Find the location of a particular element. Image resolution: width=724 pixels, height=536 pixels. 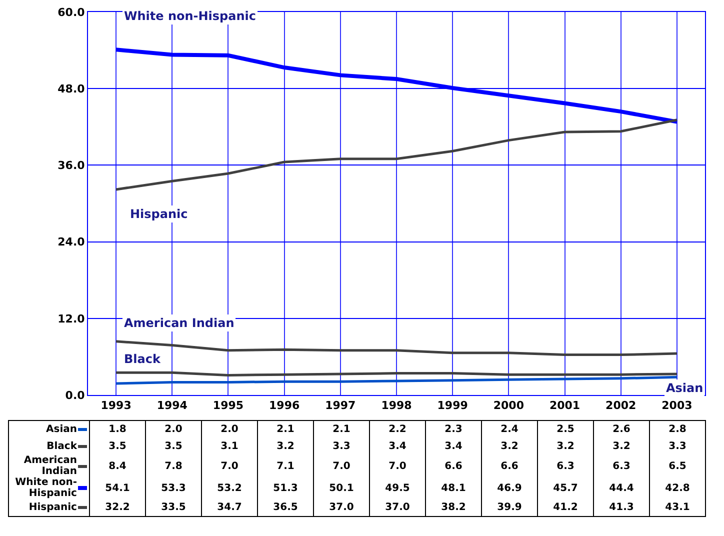

y-tick-label: 36.0 is located at coordinates (72, 165).